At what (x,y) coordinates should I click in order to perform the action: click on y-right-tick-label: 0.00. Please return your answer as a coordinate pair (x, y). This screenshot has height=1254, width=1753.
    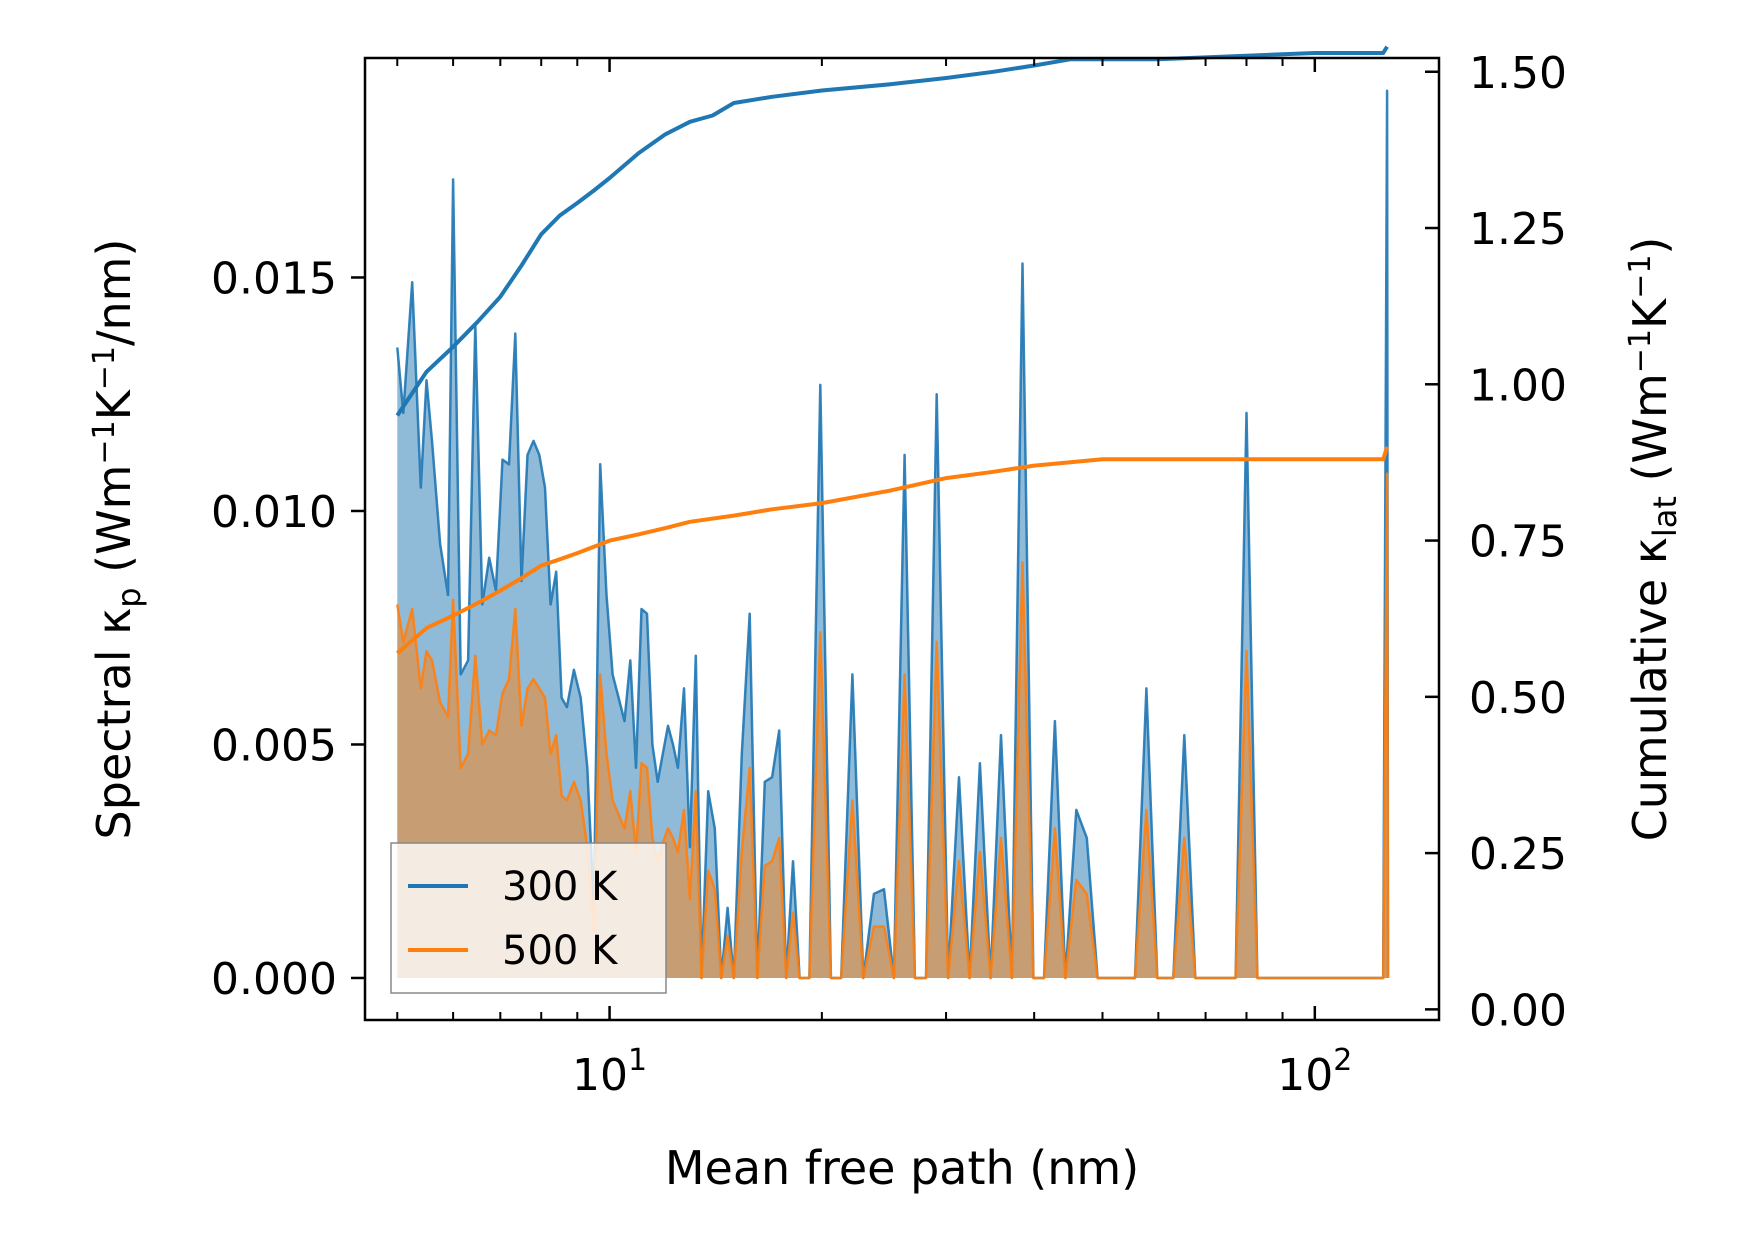
    Looking at the image, I should click on (1518, 1010).